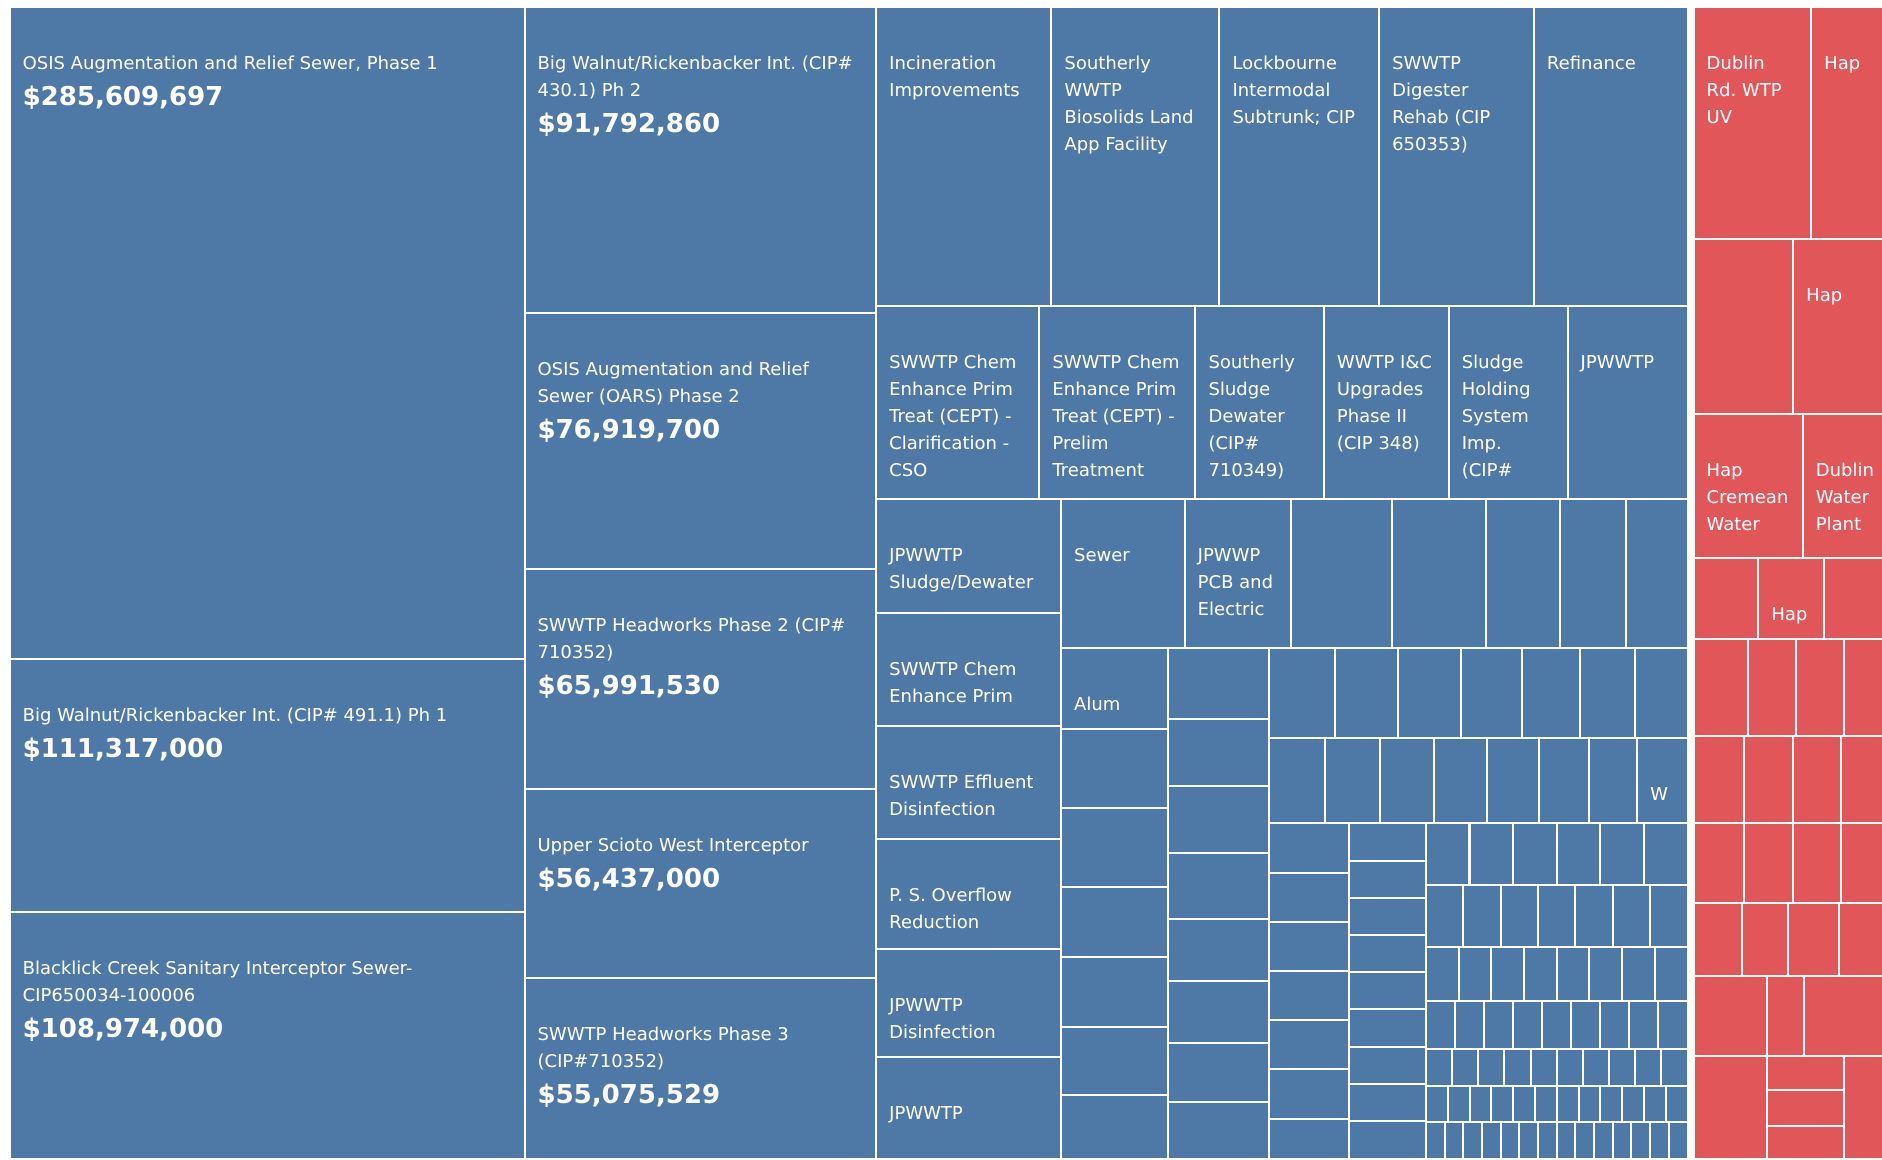  What do you see at coordinates (1844, 498) in the screenshot?
I see `tile-label: Dublin Water Plant` at bounding box center [1844, 498].